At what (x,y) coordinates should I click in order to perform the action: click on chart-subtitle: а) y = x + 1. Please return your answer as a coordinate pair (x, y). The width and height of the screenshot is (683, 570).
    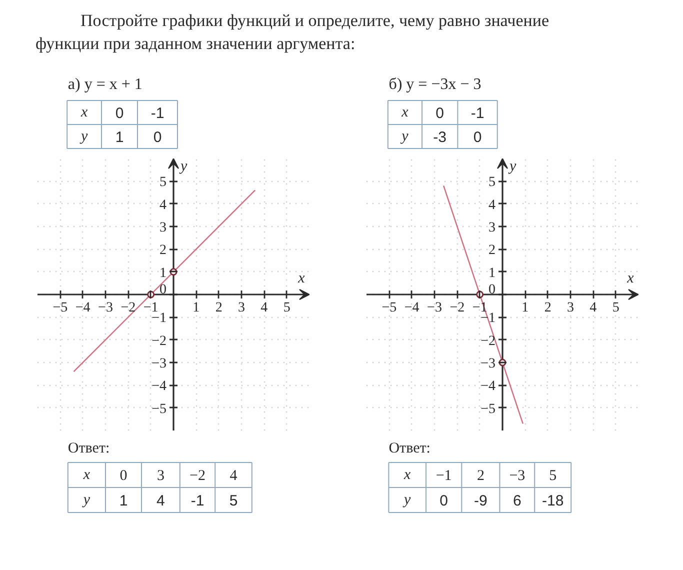
    Looking at the image, I should click on (105, 84).